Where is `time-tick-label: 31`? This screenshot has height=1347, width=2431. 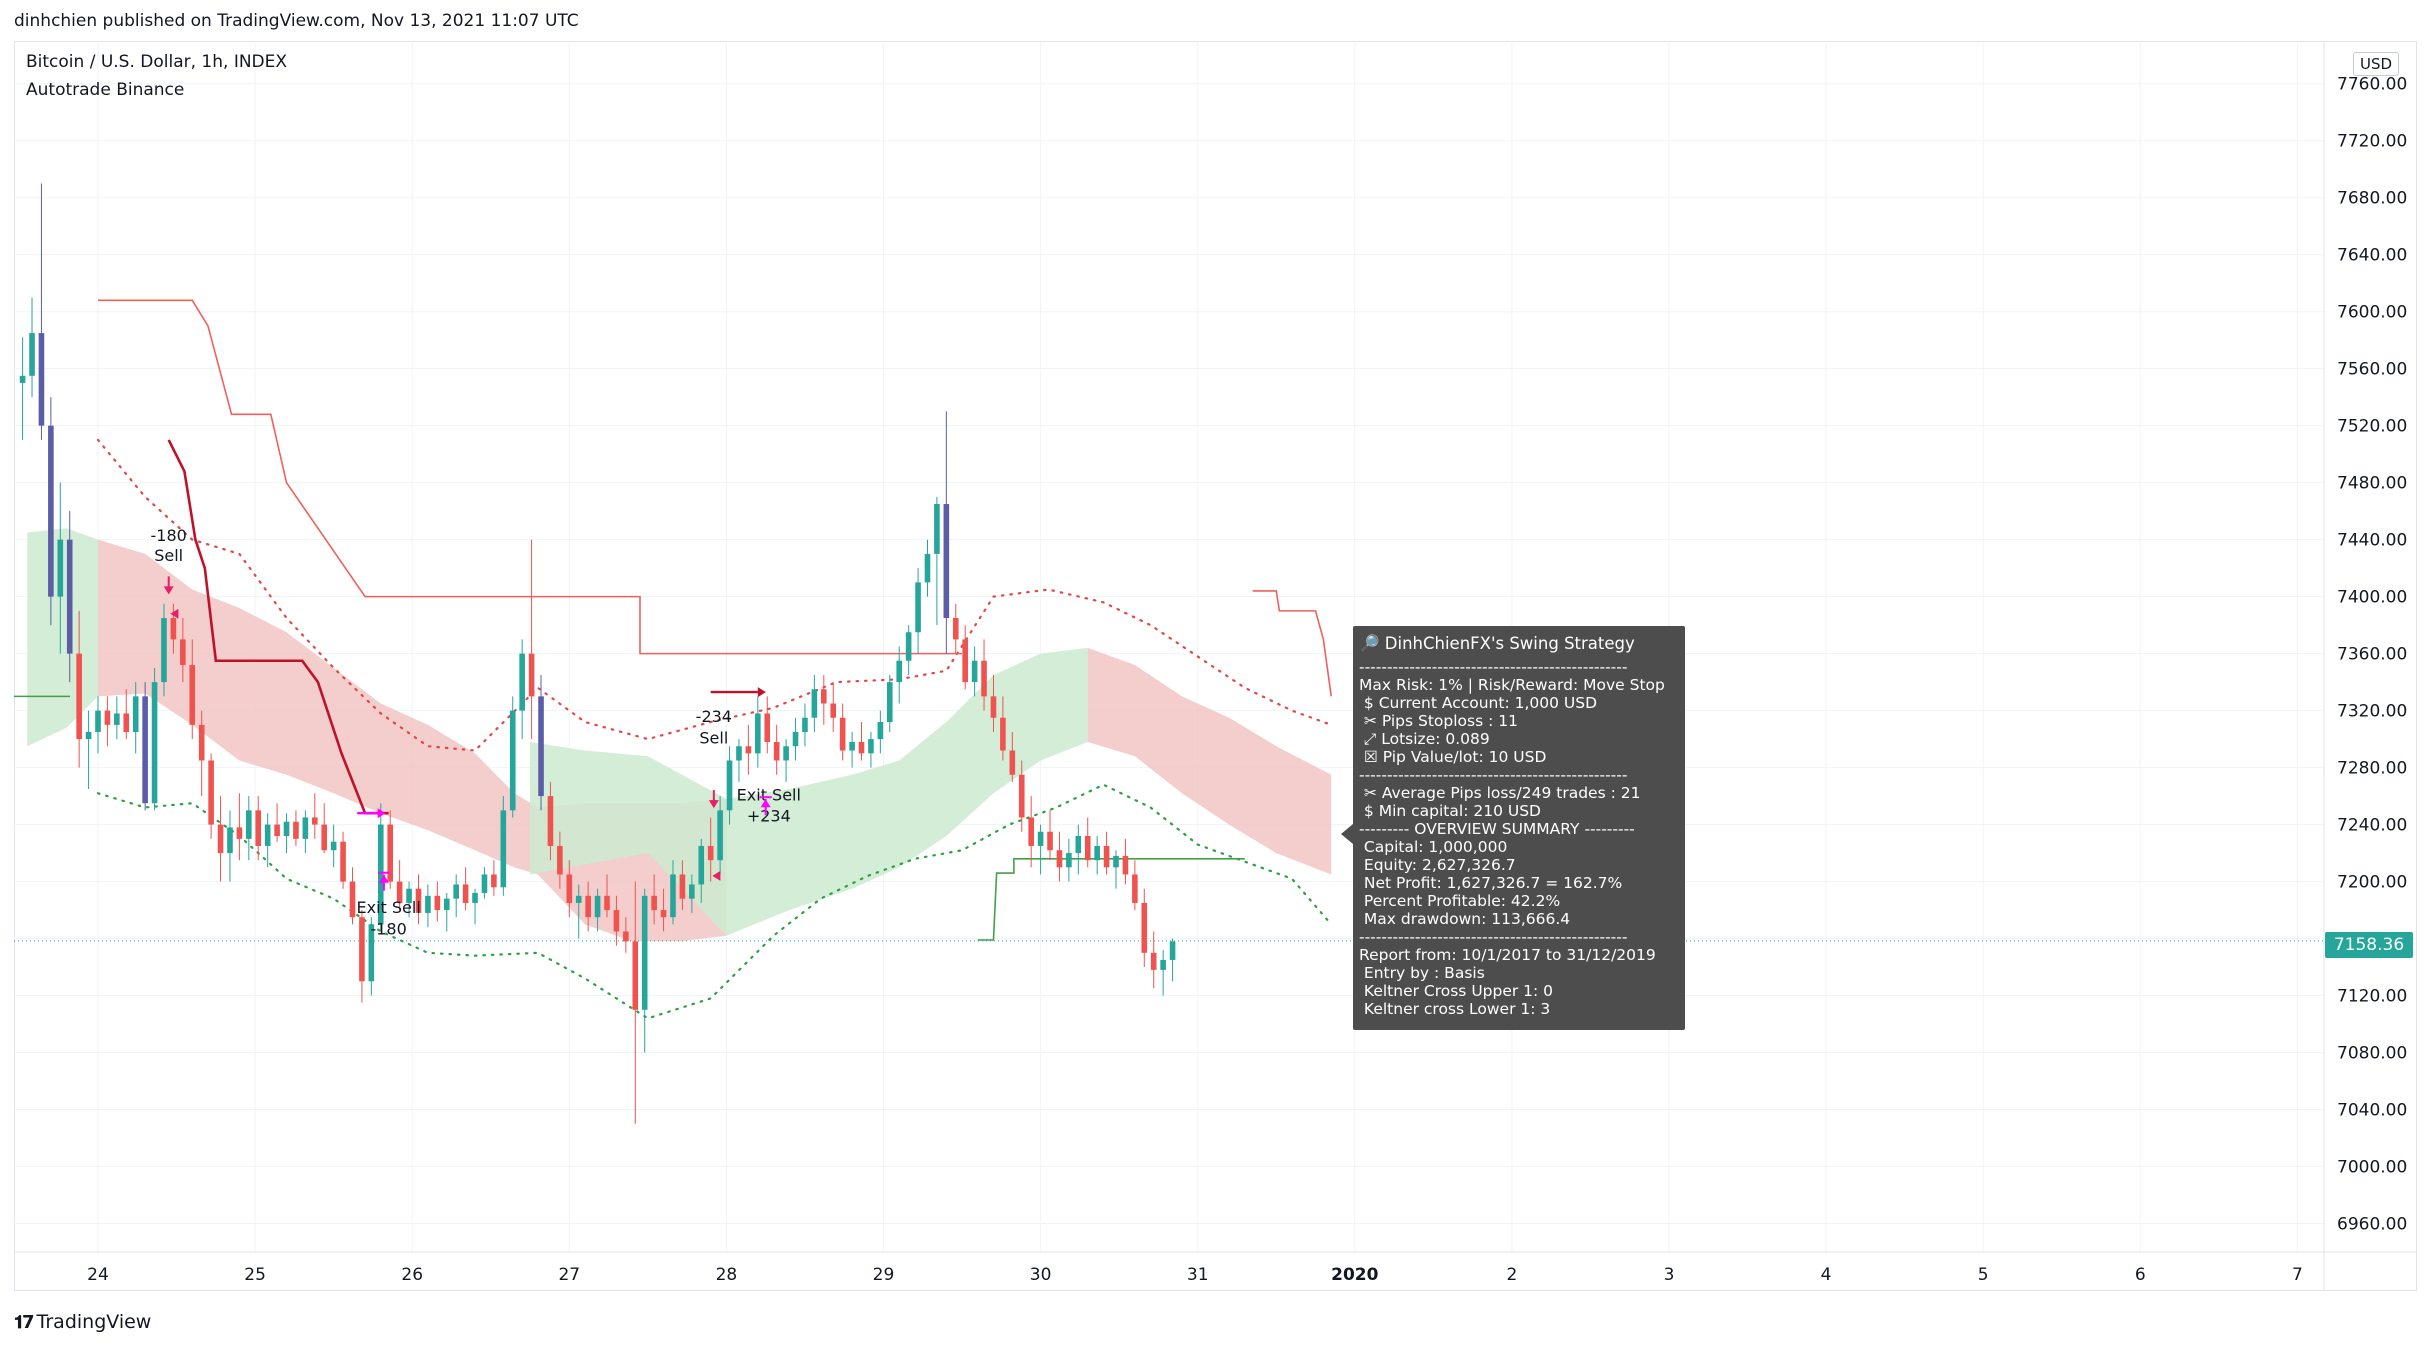 time-tick-label: 31 is located at coordinates (1198, 1275).